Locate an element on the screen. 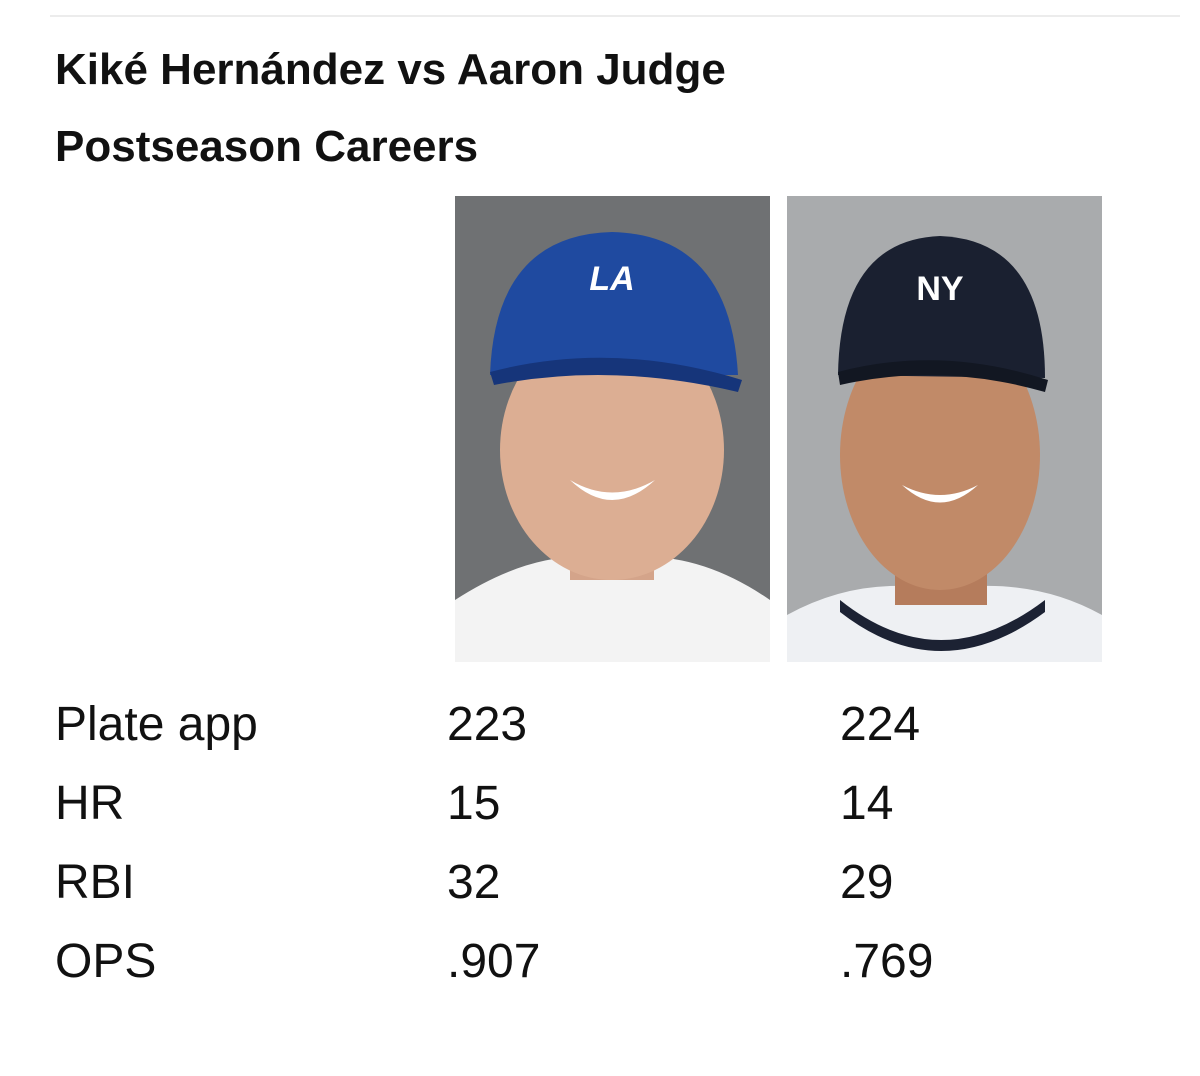  stat-value: .907 is located at coordinates (493, 961).